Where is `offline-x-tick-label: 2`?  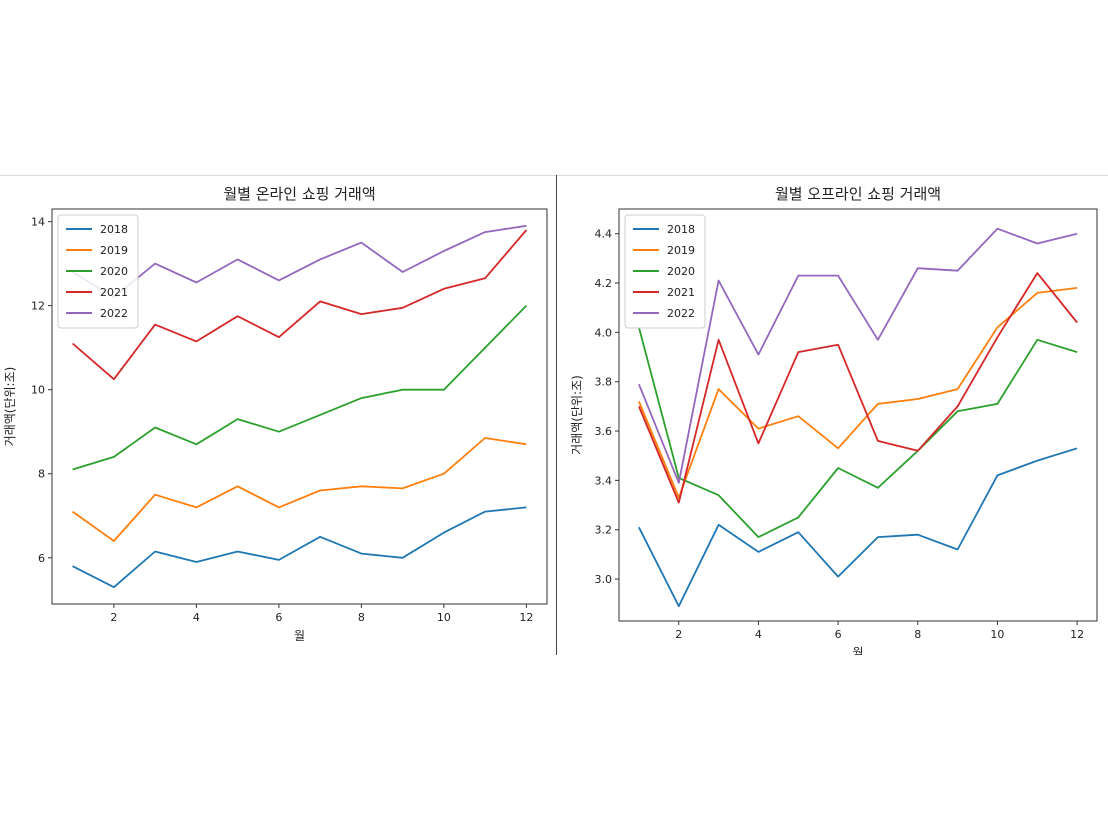 offline-x-tick-label: 2 is located at coordinates (678, 634).